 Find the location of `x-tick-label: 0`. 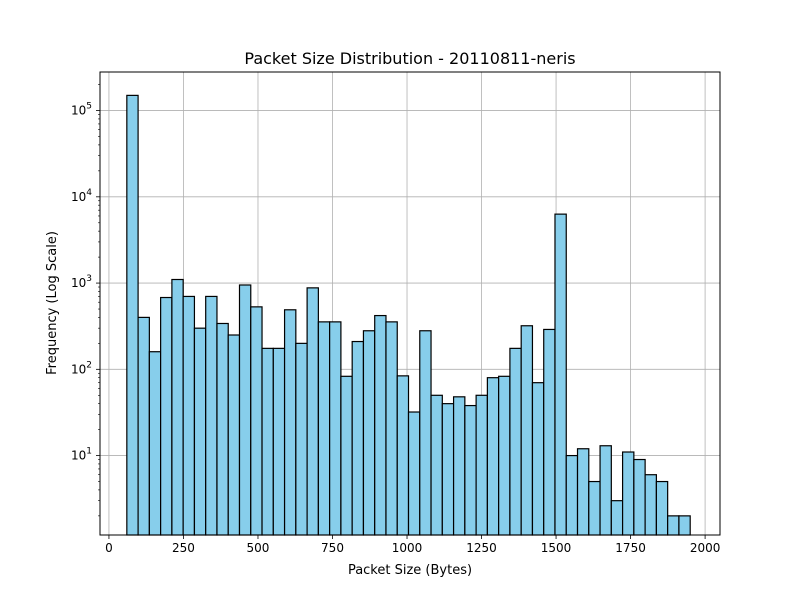

x-tick-label: 0 is located at coordinates (109, 548).